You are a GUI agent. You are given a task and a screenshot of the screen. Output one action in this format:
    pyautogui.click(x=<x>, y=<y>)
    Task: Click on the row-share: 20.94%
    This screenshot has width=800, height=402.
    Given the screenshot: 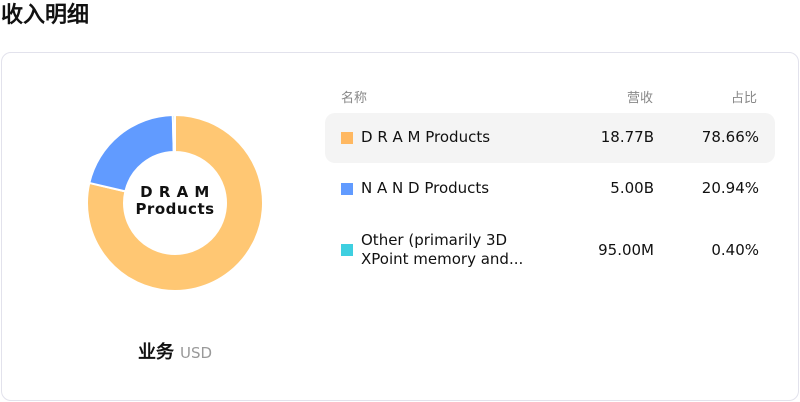 What is the action you would take?
    pyautogui.click(x=730, y=188)
    